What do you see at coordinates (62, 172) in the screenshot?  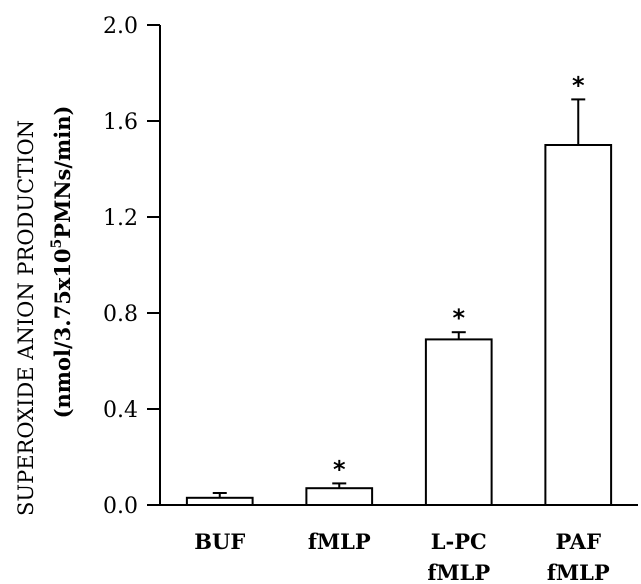 I see `y-axis-unit-suffix: PMNs/min)` at bounding box center [62, 172].